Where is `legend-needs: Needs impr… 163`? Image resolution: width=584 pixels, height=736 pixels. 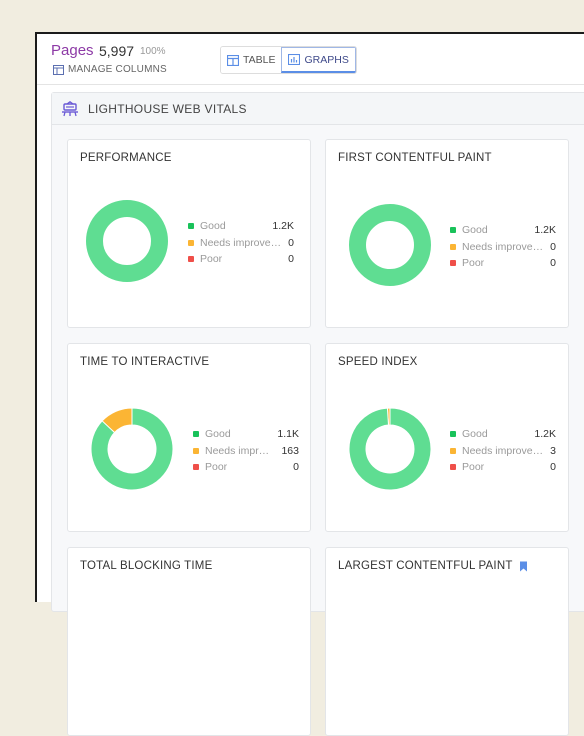
legend-needs: Needs impr… 163 is located at coordinates (246, 451).